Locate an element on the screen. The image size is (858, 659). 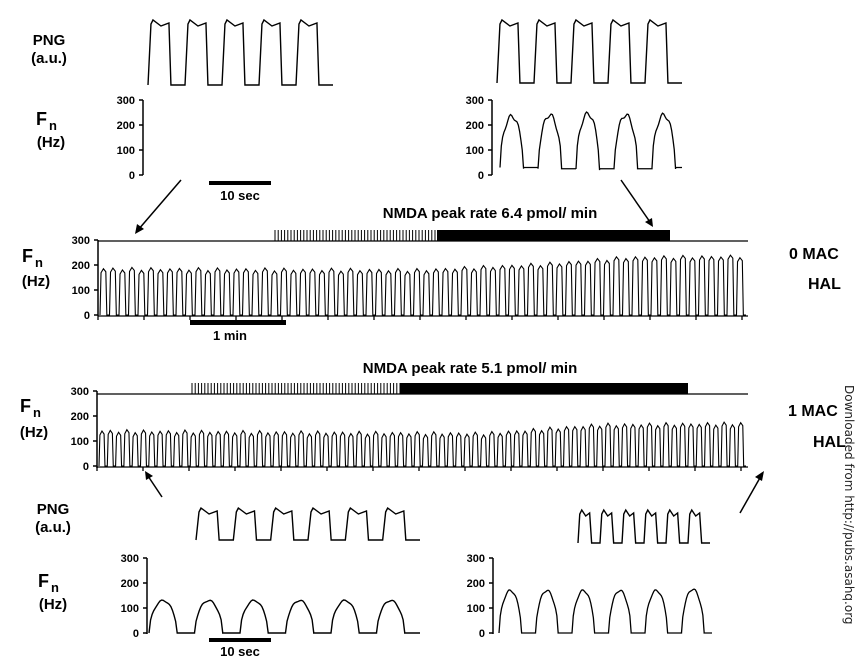
bottom-right-fn-axis: 300 200 100 0 is located at coordinates (480, 596).